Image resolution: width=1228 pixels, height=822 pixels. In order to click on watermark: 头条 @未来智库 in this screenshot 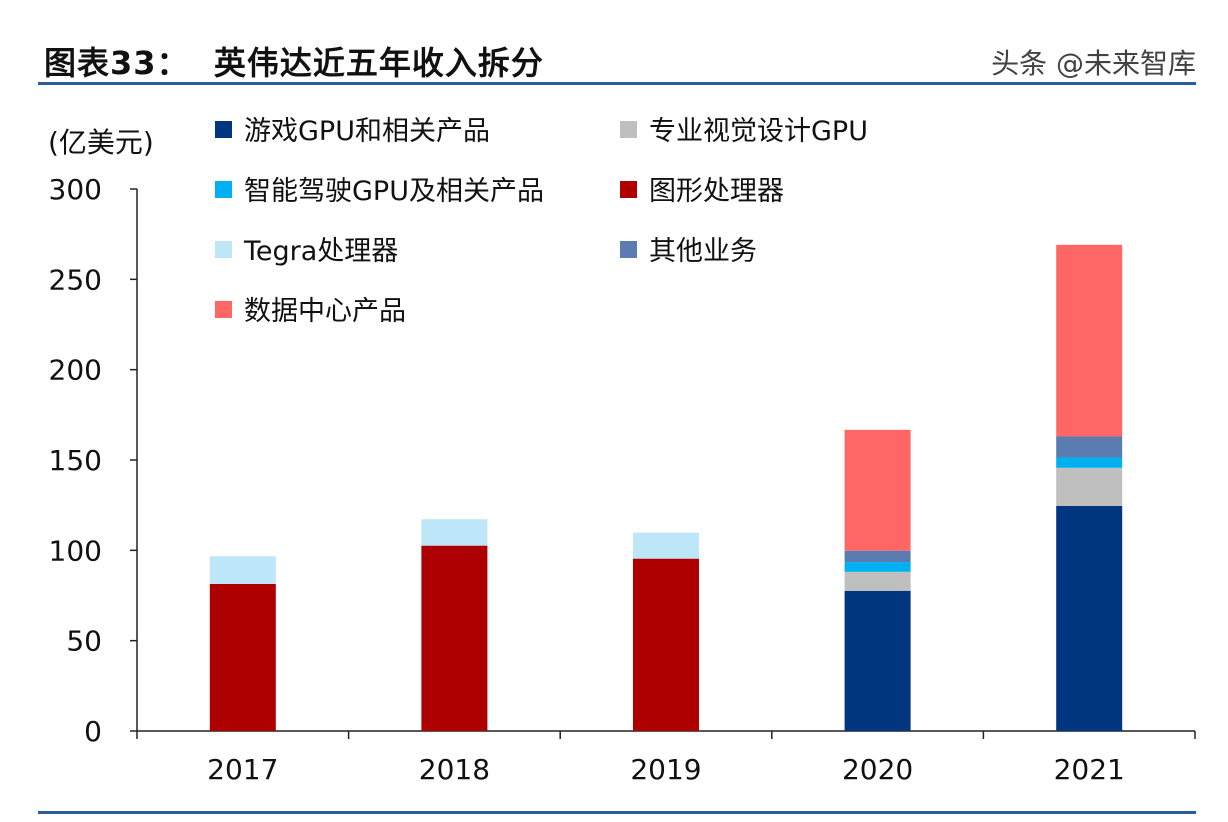, I will do `click(1093, 63)`.